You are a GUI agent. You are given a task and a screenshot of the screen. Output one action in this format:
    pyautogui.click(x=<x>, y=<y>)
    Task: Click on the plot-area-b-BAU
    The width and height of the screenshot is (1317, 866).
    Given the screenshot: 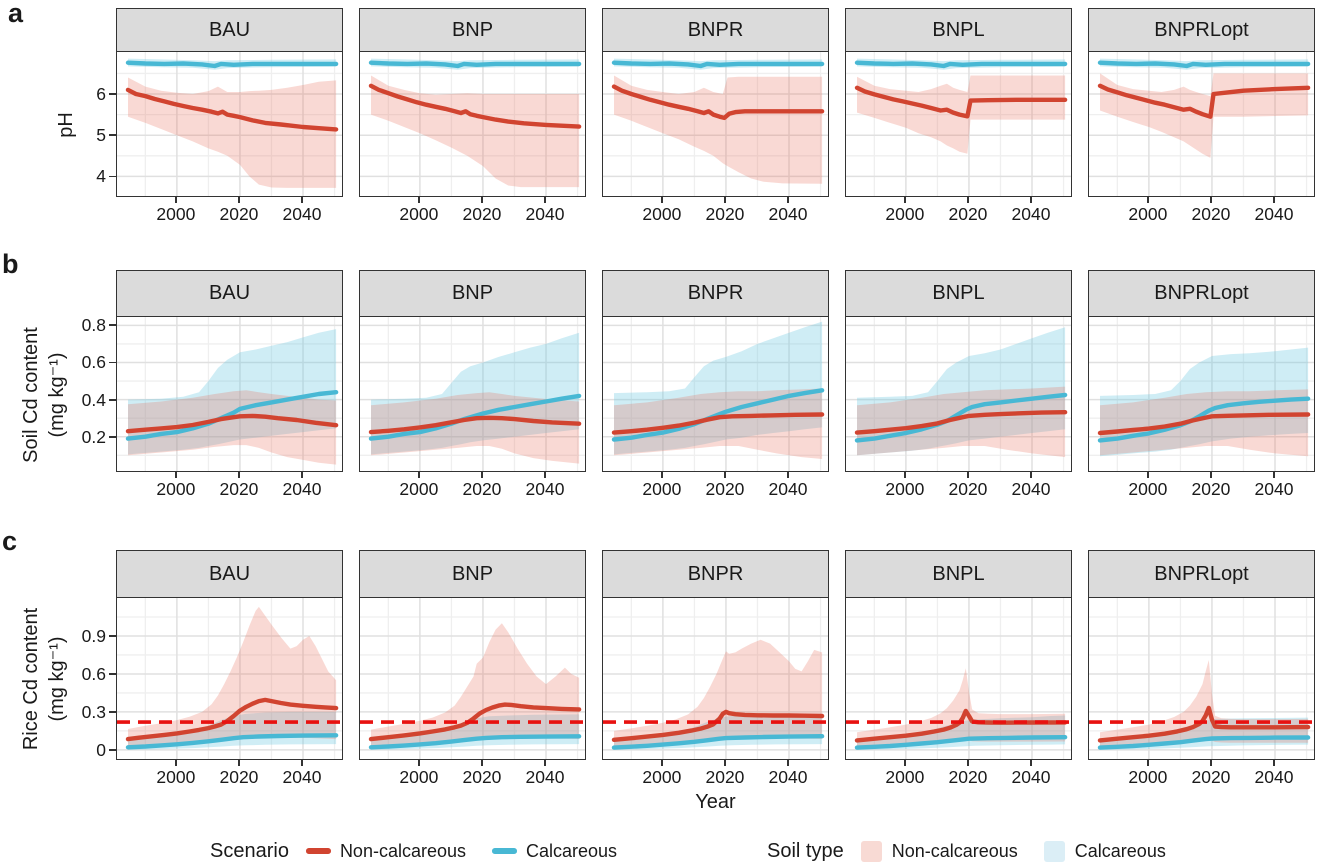 What is the action you would take?
    pyautogui.click(x=229, y=394)
    